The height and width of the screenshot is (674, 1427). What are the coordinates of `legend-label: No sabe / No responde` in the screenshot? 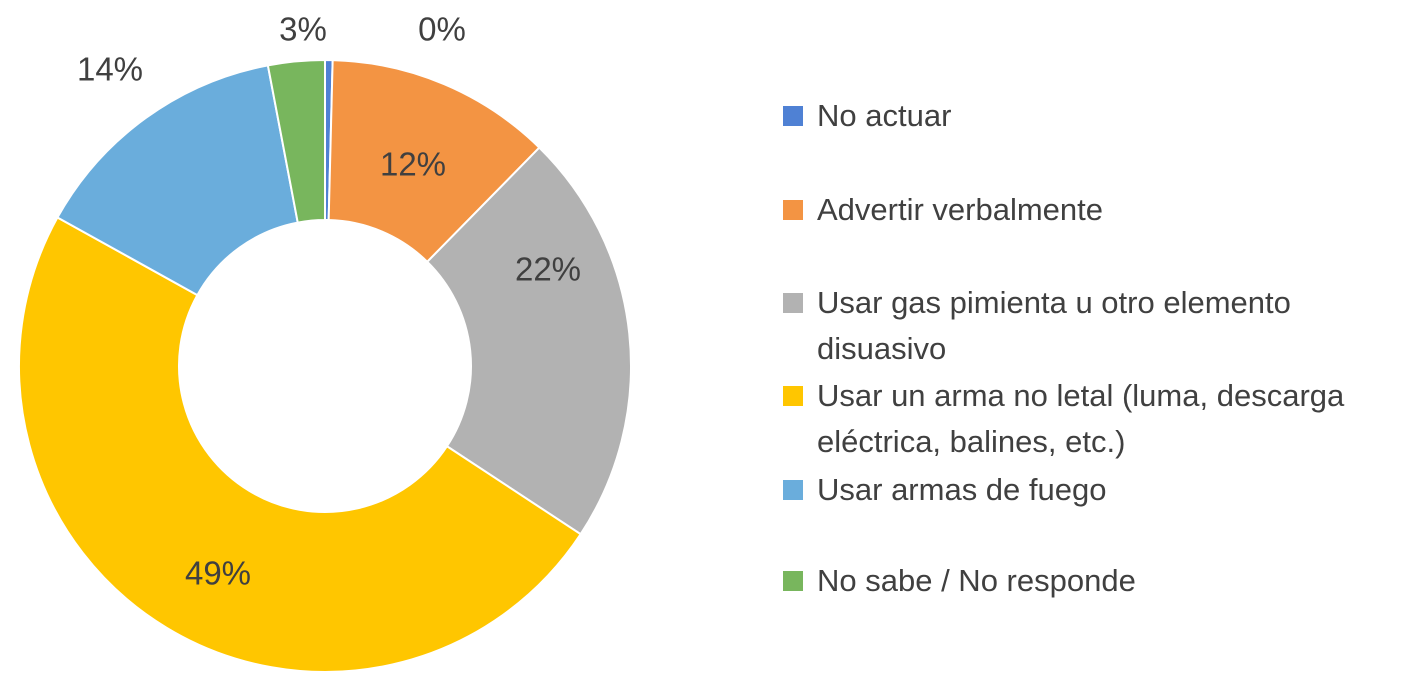 It's located at (976, 580).